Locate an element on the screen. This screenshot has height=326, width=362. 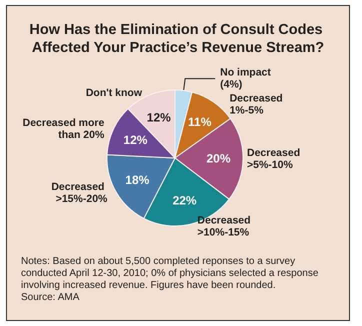
text: Notes: Based on about 5,500 completed reponses to a survey conducted April 12-30, 2010; 0% of physicians selected a response involving increased revenue. Figures have been rounded. is located at coordinates (170, 274).